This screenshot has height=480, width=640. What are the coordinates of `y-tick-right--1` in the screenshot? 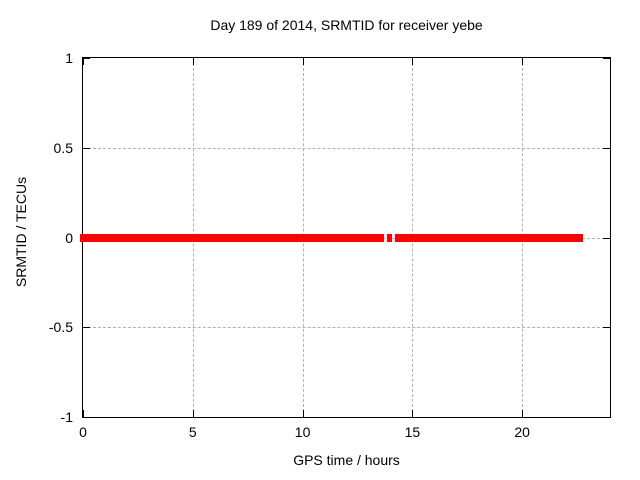 It's located at (606, 417).